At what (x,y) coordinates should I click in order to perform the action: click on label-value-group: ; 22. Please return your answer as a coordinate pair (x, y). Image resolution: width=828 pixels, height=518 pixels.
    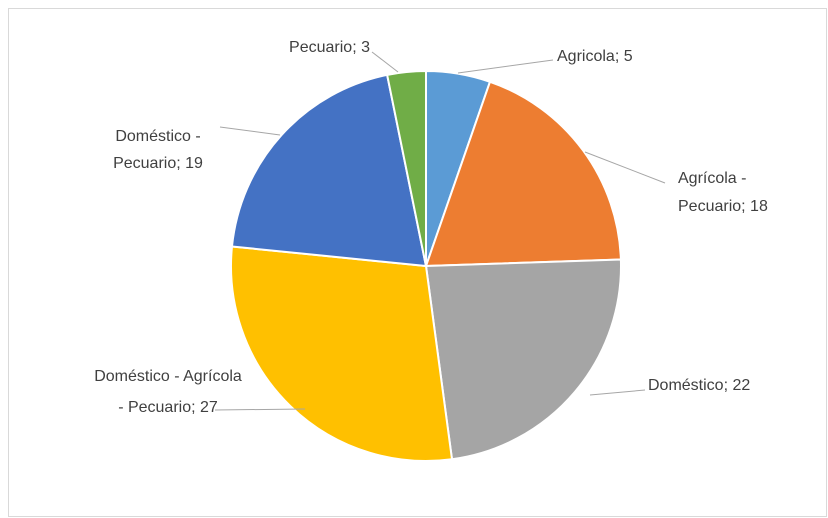
    Looking at the image, I should click on (737, 385).